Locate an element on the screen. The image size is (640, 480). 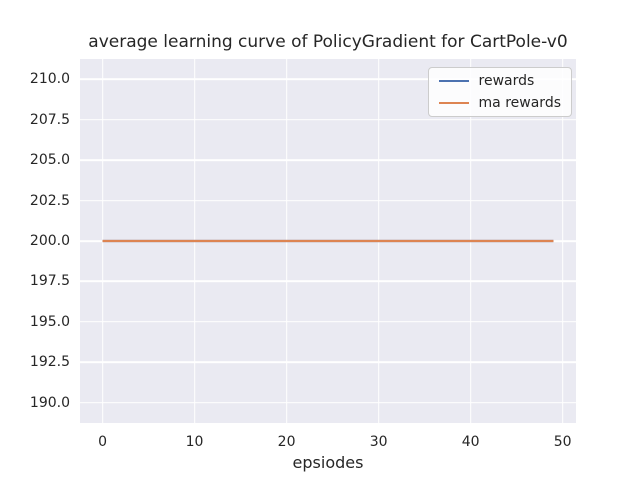
x-tick-label: 50 is located at coordinates (562, 442).